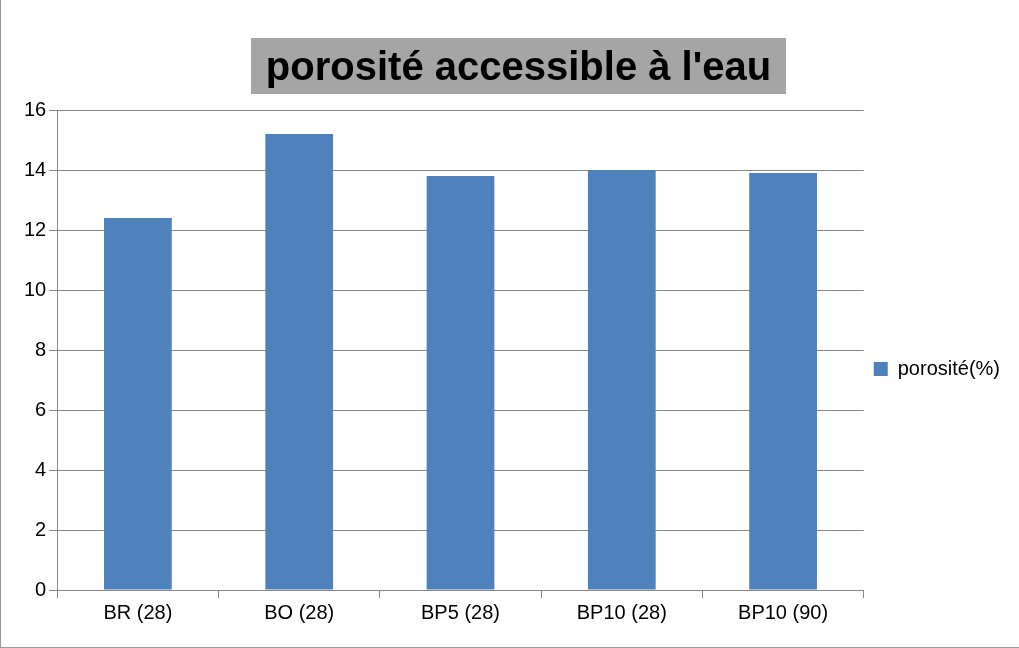  I want to click on x-tick-label: BO (28), so click(299, 611).